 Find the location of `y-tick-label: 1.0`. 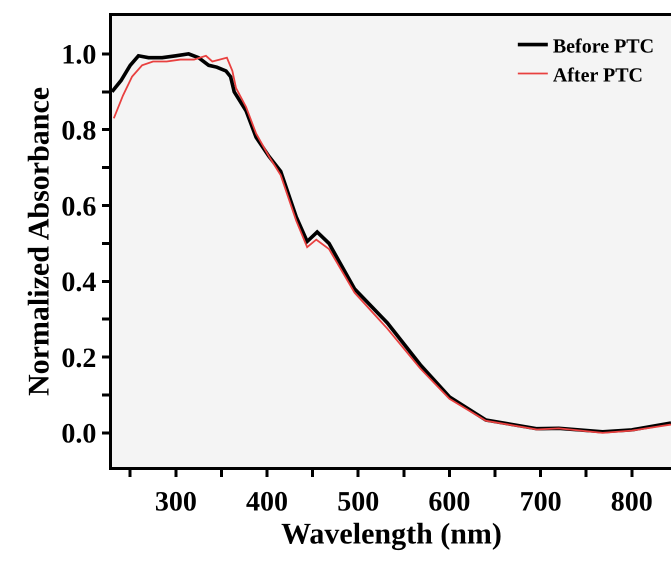

y-tick-label: 1.0 is located at coordinates (78, 55).